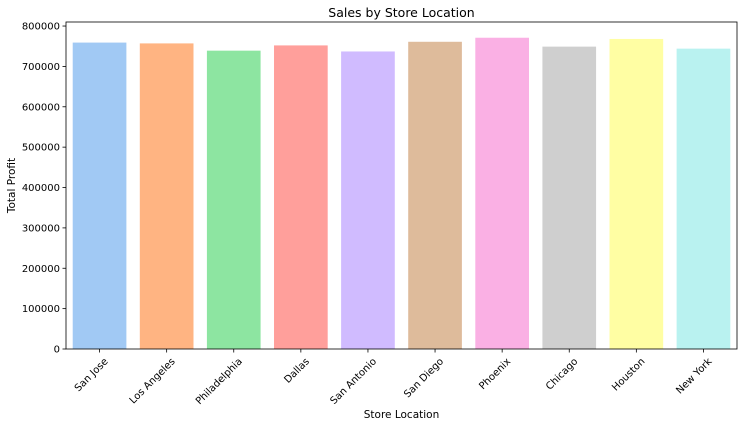 This screenshot has width=743, height=427. I want to click on bar-houston, so click(636, 193).